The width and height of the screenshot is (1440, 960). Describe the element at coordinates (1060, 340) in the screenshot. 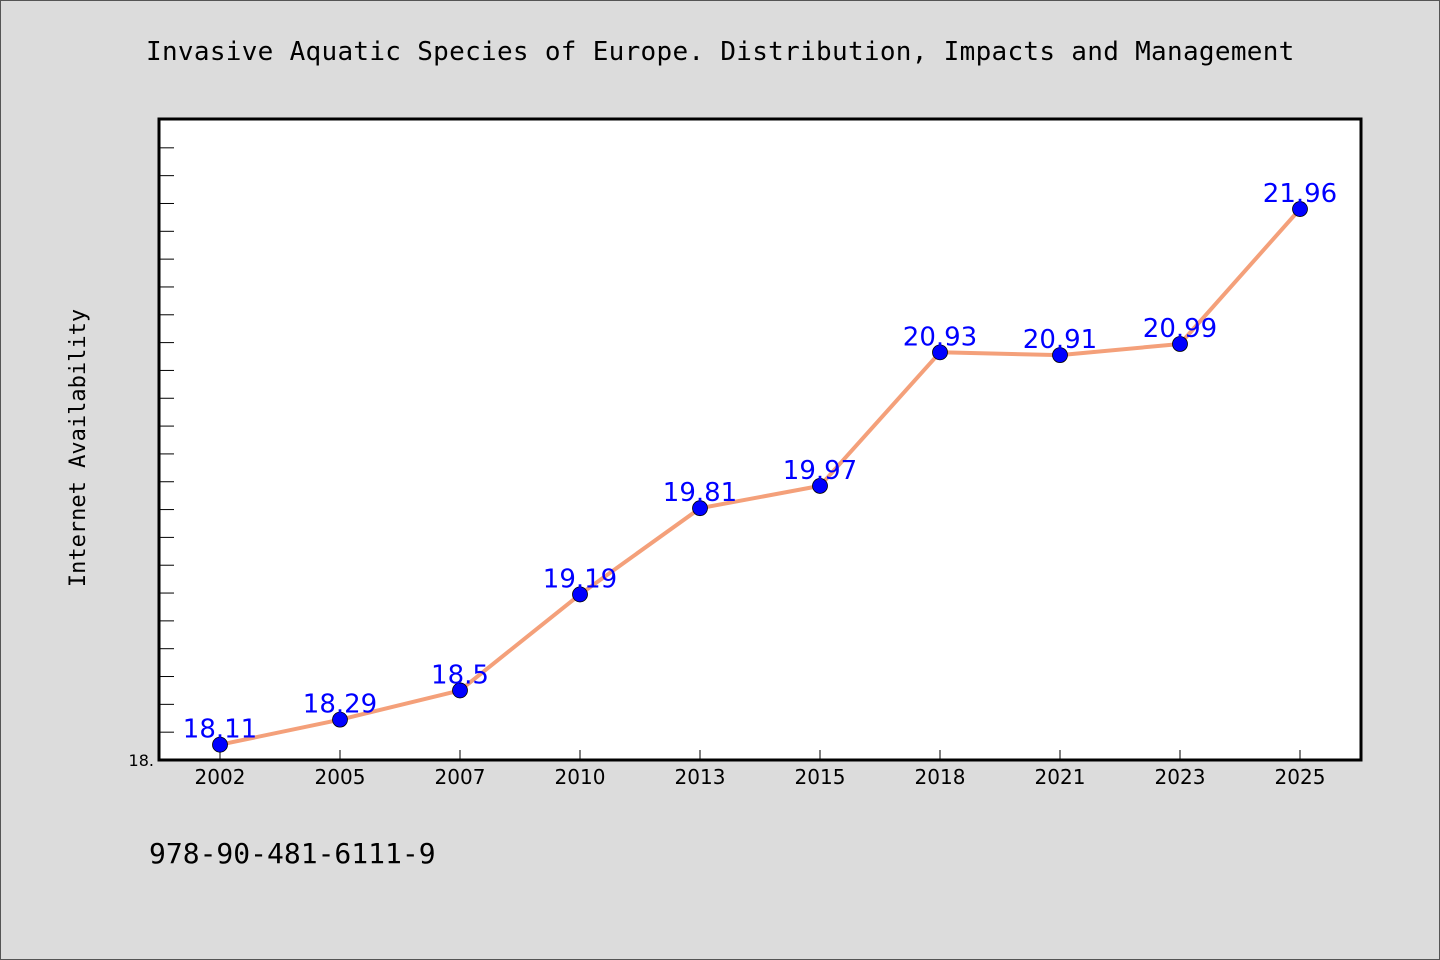

I see `data-label: 20.91` at that location.